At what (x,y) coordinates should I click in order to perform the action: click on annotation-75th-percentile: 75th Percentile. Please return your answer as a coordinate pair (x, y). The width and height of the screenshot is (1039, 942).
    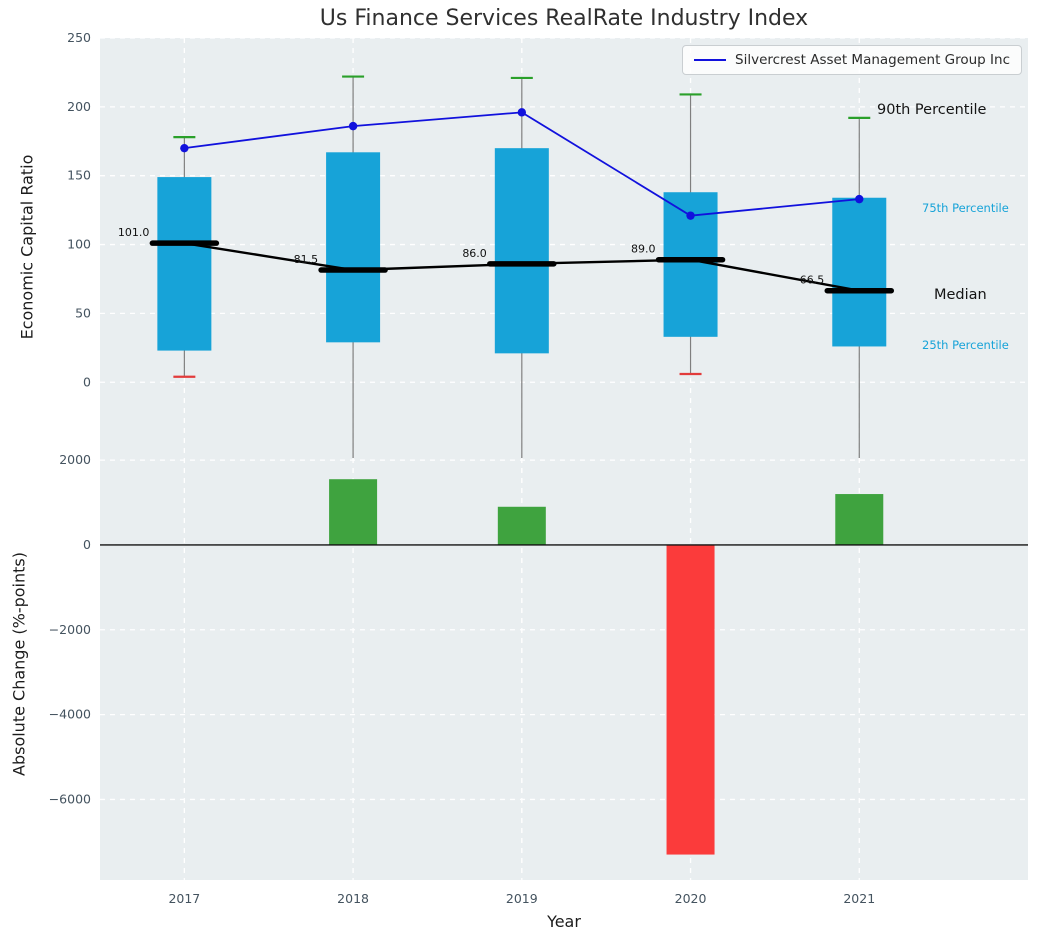
    Looking at the image, I should click on (965, 208).